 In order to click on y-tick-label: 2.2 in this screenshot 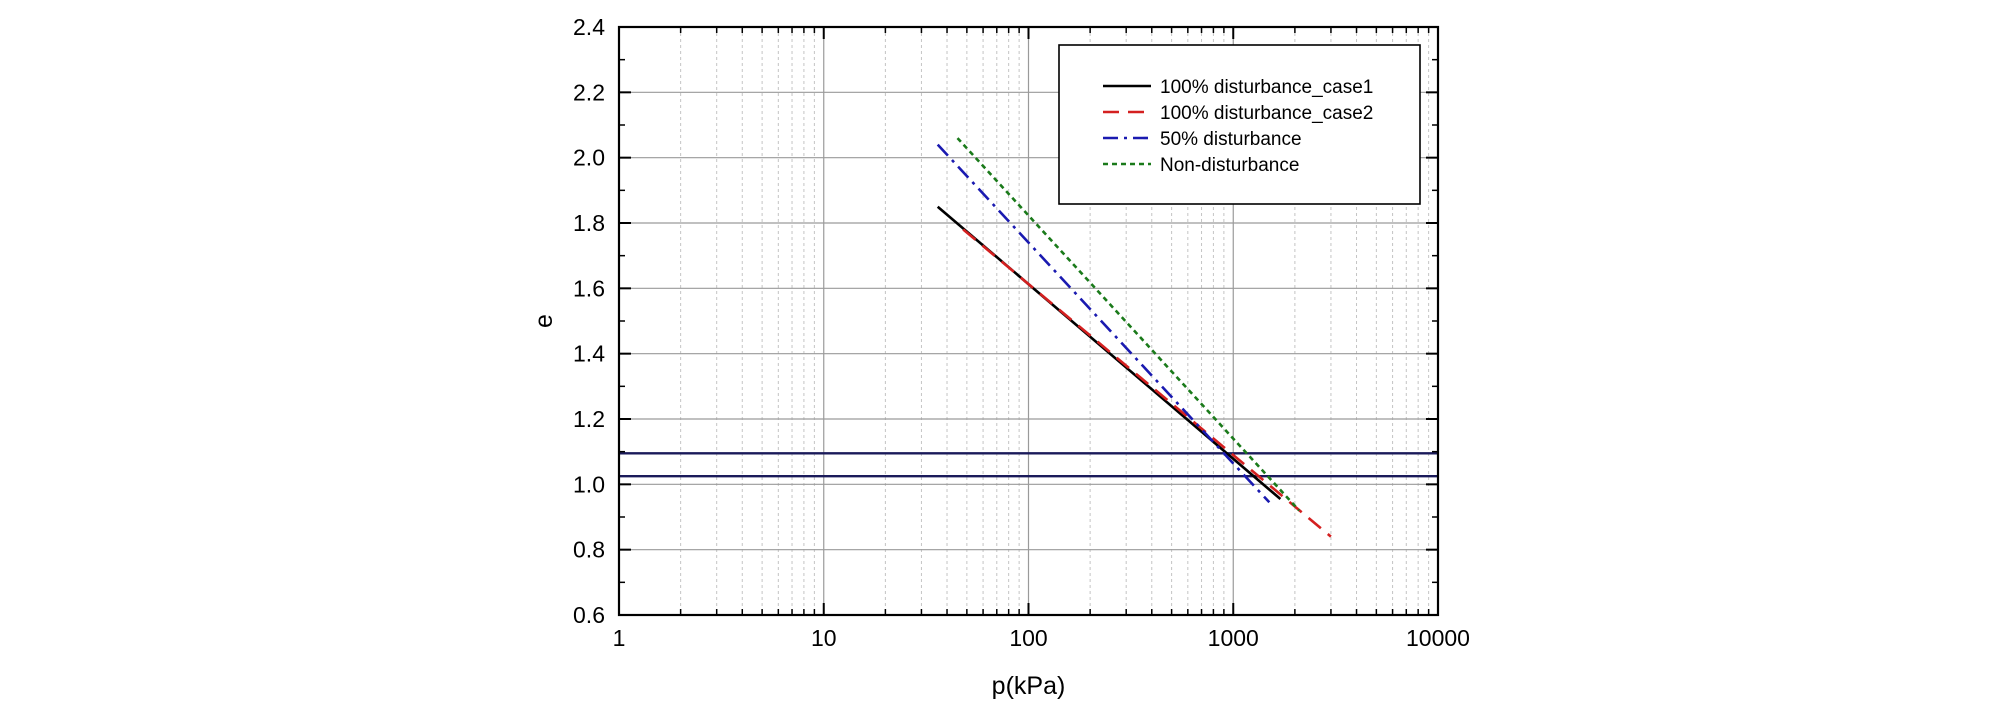, I will do `click(589, 92)`.